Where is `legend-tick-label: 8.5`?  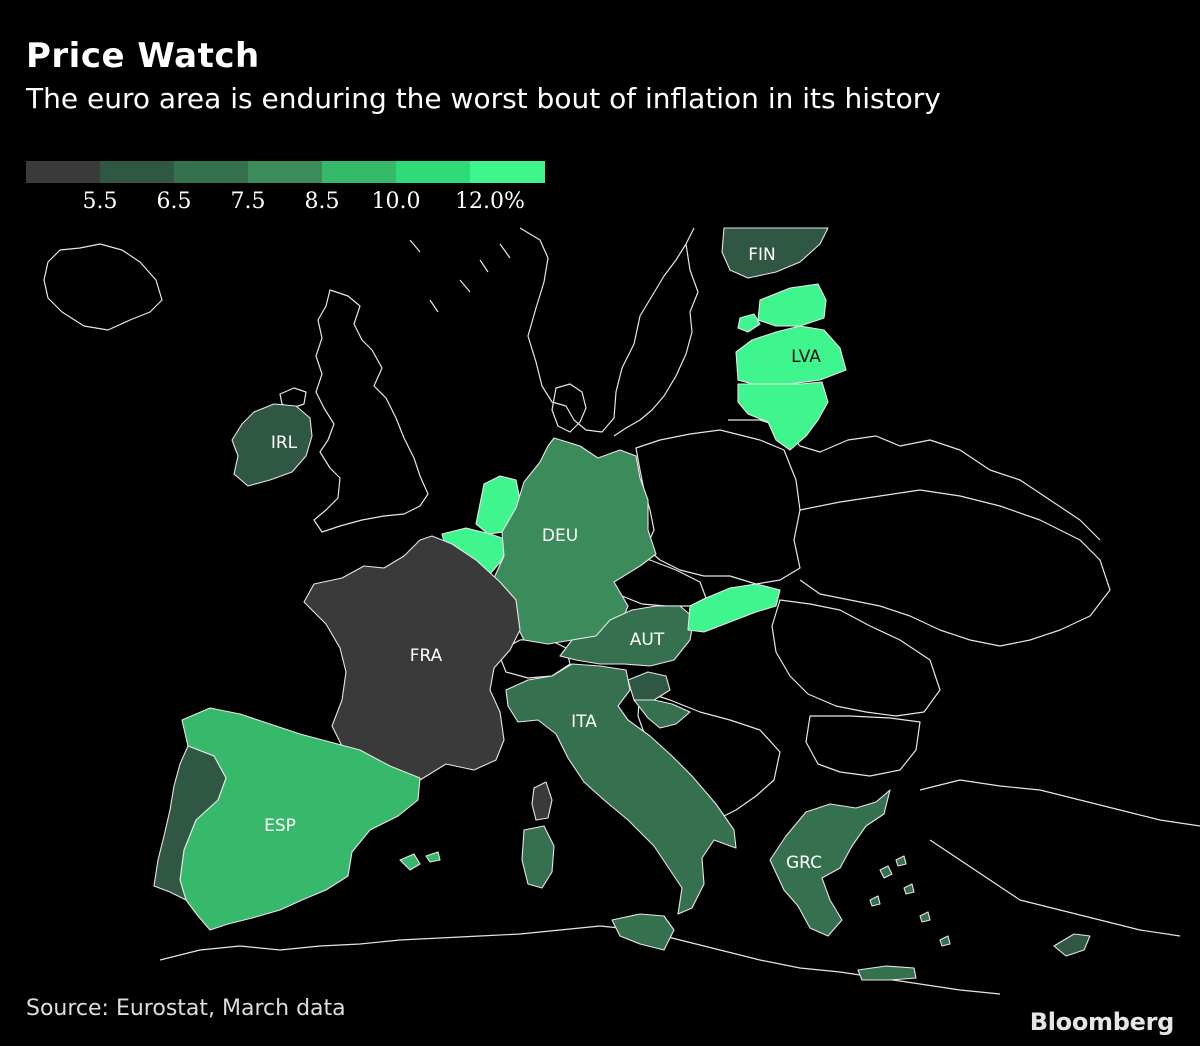 legend-tick-label: 8.5 is located at coordinates (322, 201).